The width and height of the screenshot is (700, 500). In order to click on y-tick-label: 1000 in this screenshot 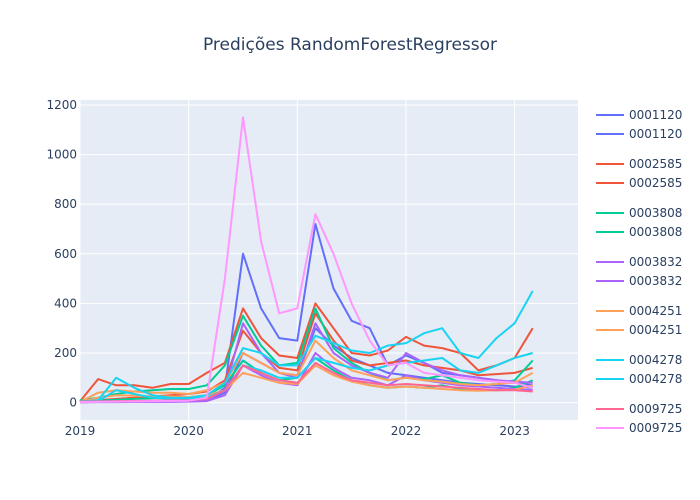, I will do `click(61, 155)`.